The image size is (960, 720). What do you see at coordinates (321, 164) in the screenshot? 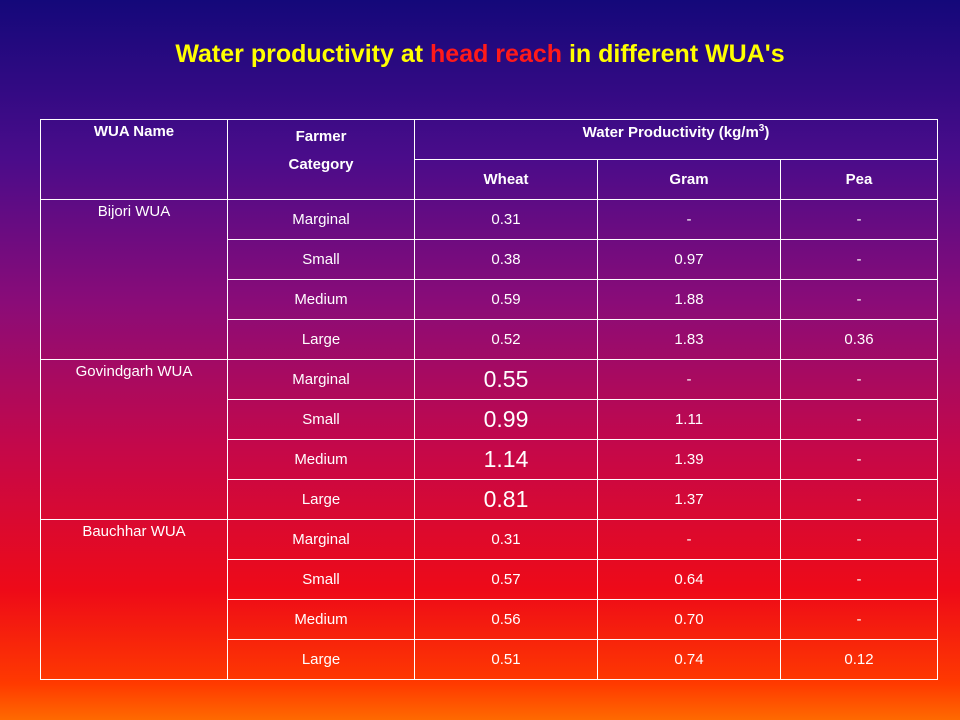
I see `header-farmer-line2: Category` at bounding box center [321, 164].